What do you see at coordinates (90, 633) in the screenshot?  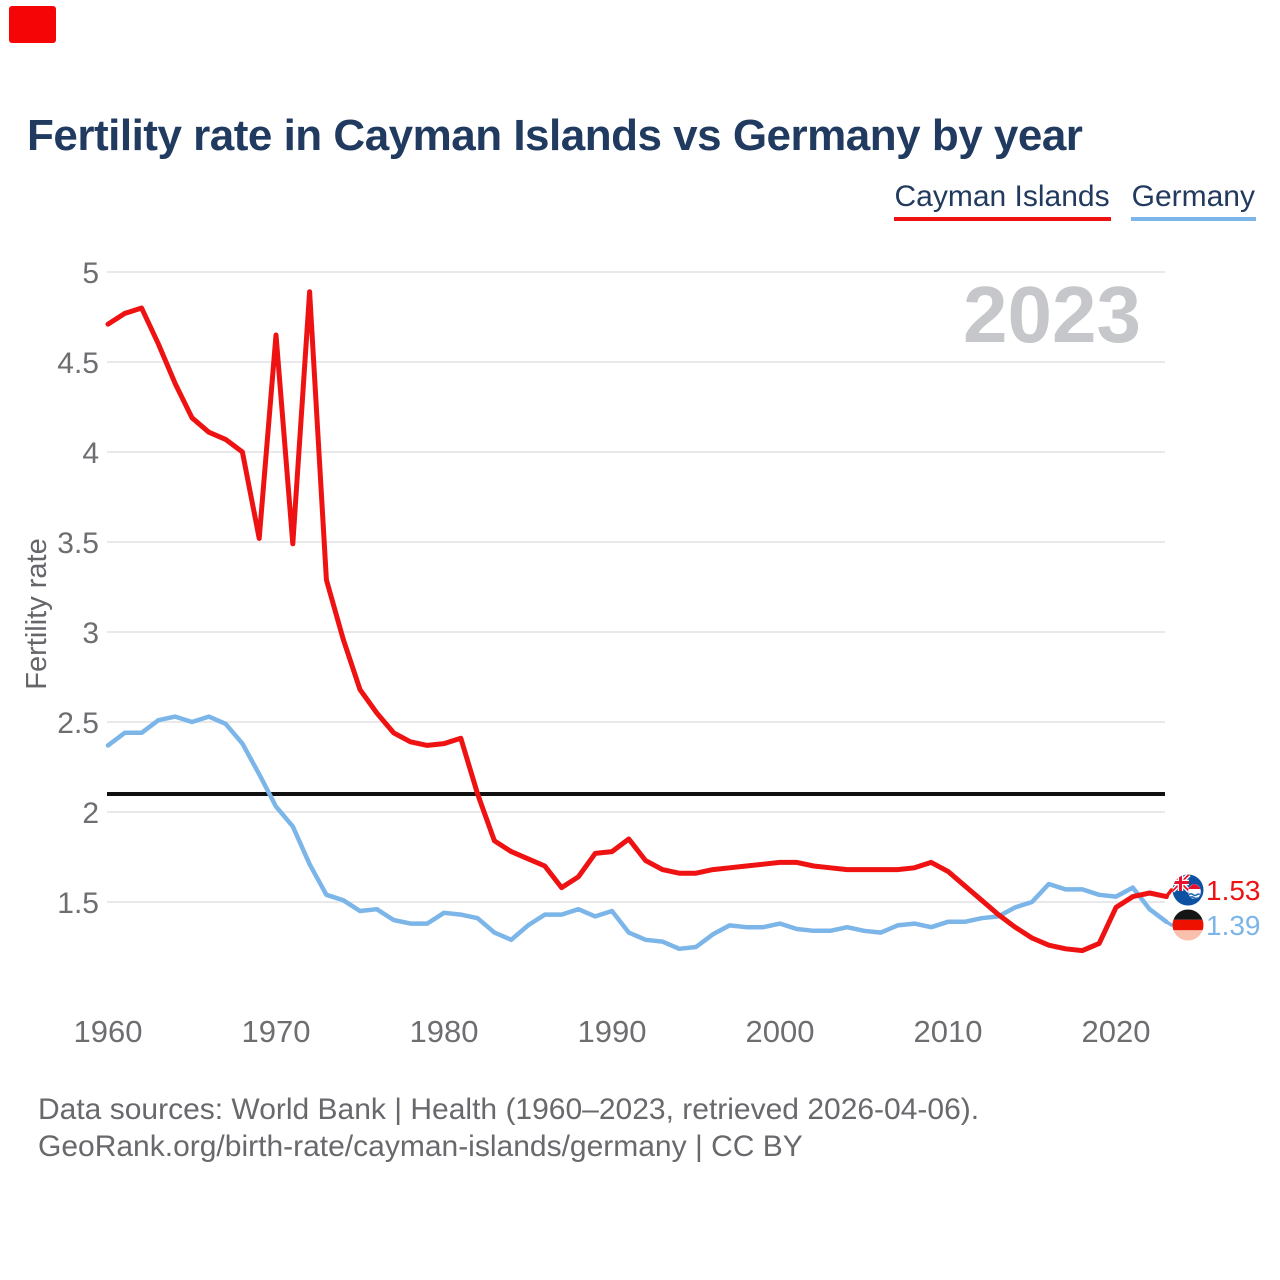 I see `y-tick-label: 3` at bounding box center [90, 633].